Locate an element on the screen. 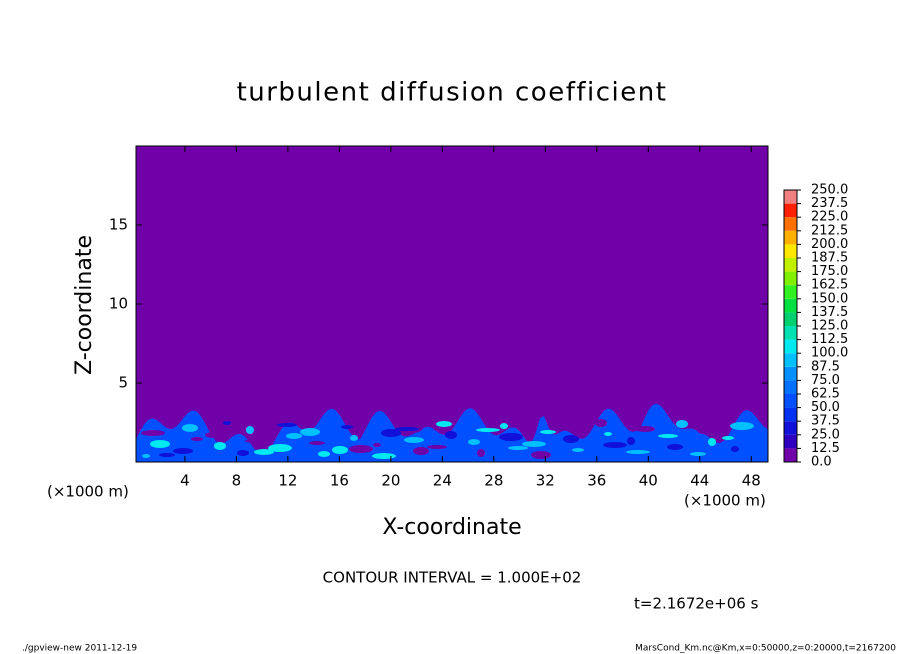  colorbar-label: 137.5 is located at coordinates (829, 312).